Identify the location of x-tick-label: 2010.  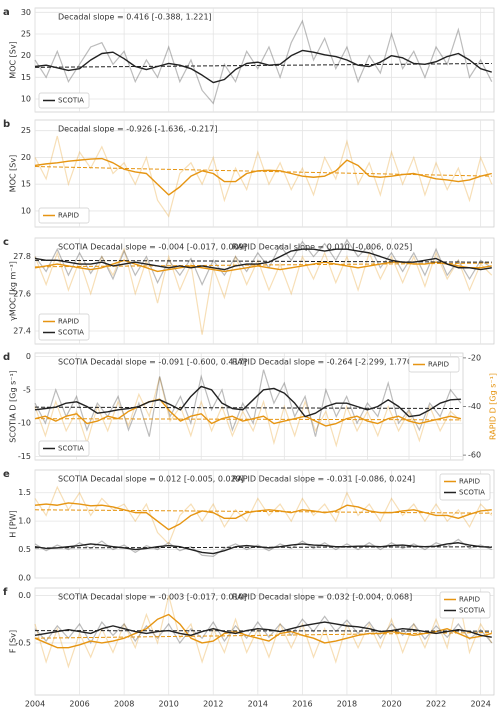
(169, 704).